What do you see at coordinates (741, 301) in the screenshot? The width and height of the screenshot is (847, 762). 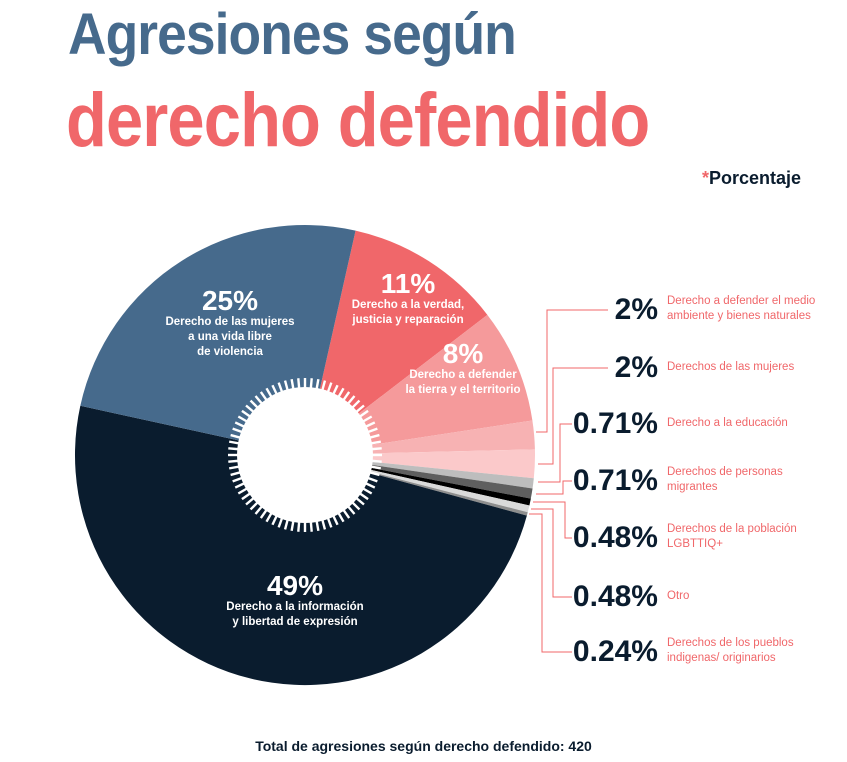 I see `slice-category-line: Derecho a defender el medio` at bounding box center [741, 301].